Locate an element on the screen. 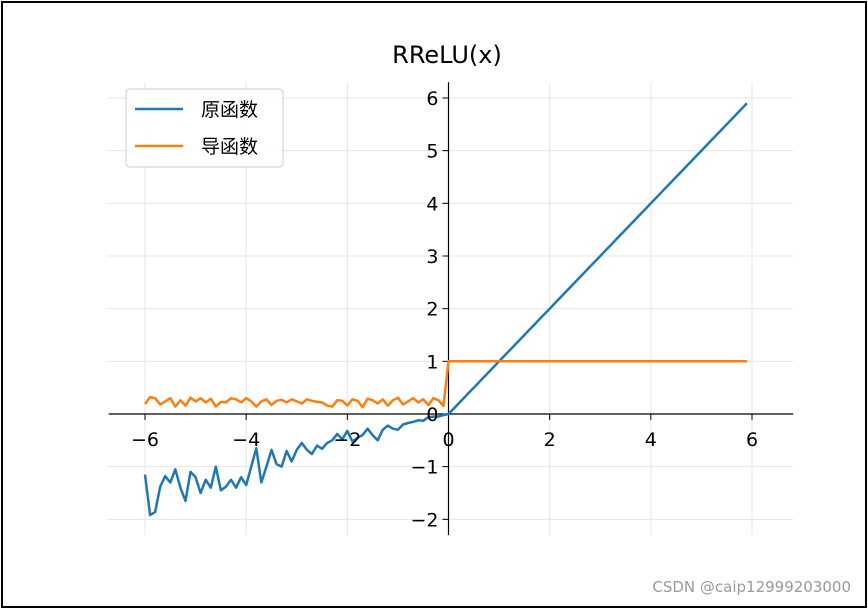 The width and height of the screenshot is (868, 609). x-tick-label: 4 is located at coordinates (651, 440).